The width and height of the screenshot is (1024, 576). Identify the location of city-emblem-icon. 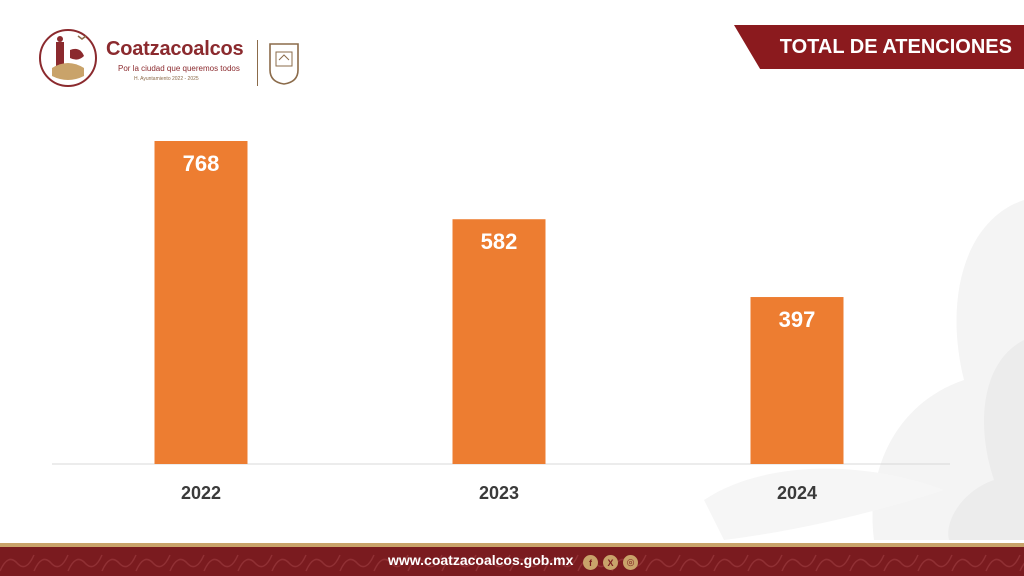
(68, 58).